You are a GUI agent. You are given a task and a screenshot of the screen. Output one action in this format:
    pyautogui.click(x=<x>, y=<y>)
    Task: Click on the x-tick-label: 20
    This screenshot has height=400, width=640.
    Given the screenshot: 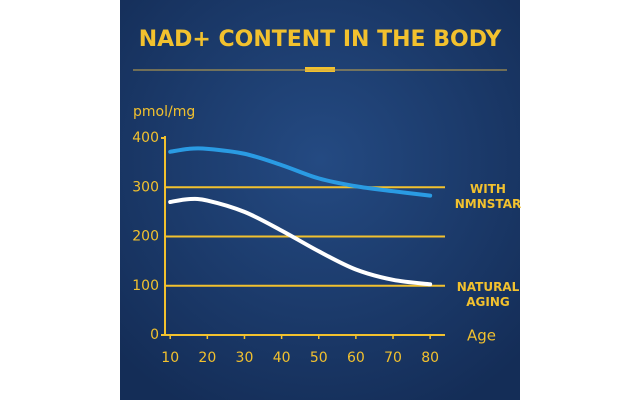 What is the action you would take?
    pyautogui.click(x=207, y=358)
    